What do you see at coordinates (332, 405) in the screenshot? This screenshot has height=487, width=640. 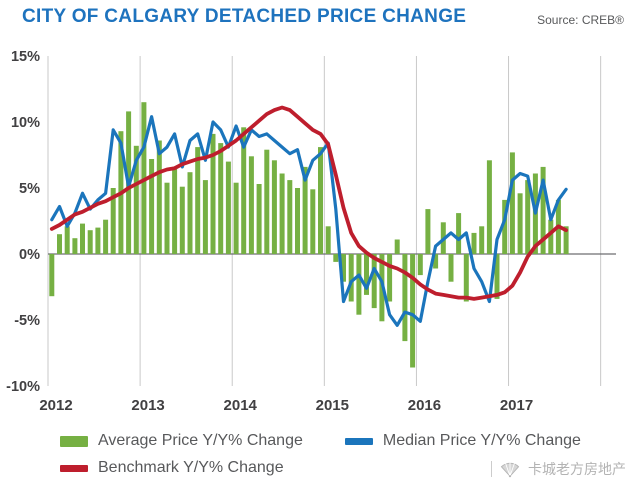 I see `svg-text: 2015` at bounding box center [332, 405].